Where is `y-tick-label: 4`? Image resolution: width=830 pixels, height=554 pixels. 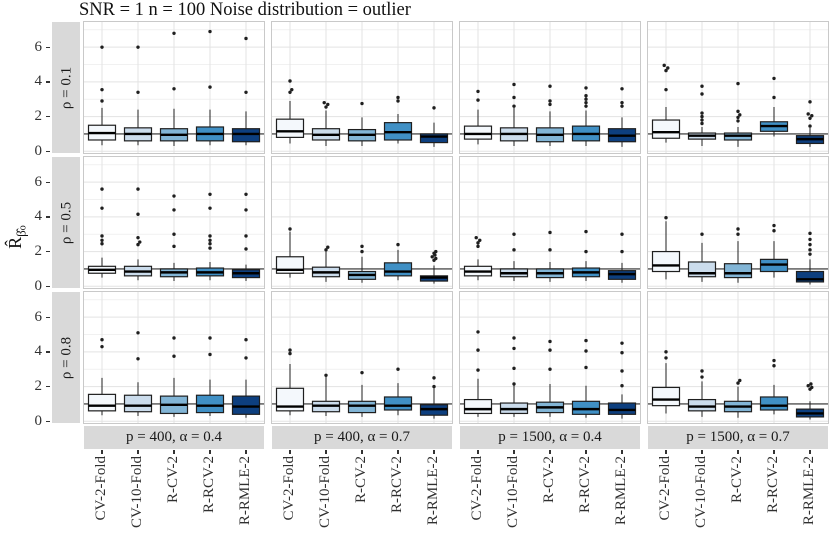 y-tick-label: 4 is located at coordinates (38, 81).